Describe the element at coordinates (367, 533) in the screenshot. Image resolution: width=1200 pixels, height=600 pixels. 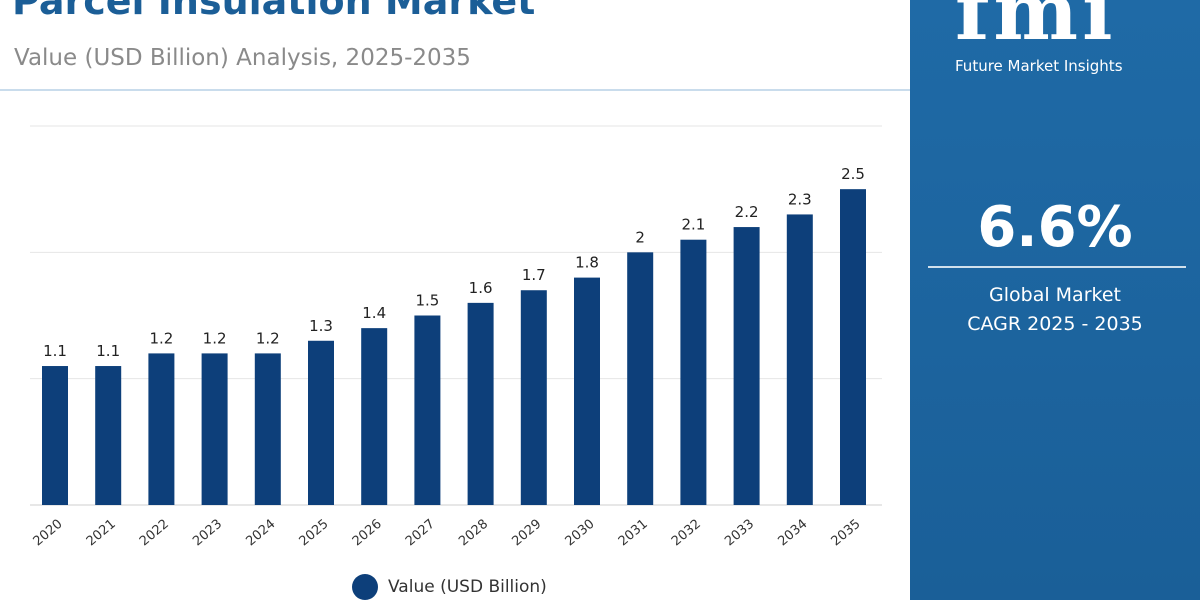
I see `x-tick-label: 2026` at that location.